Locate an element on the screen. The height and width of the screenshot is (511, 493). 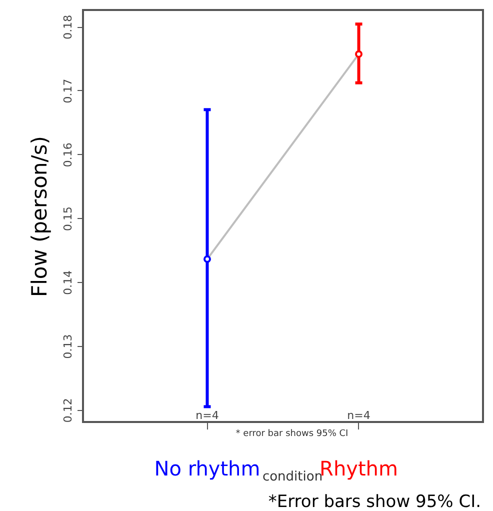
y-tick-label: 0.15 is located at coordinates (68, 218).